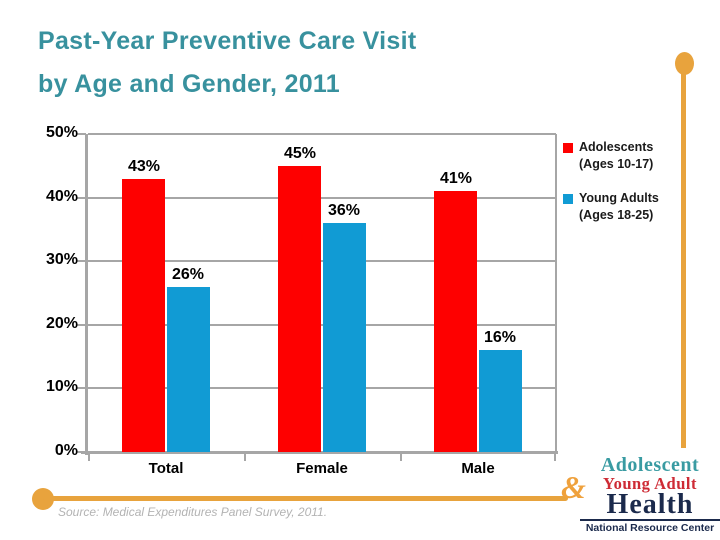 Image resolution: width=720 pixels, height=540 pixels. I want to click on bar-adolescents-female, so click(299, 308).